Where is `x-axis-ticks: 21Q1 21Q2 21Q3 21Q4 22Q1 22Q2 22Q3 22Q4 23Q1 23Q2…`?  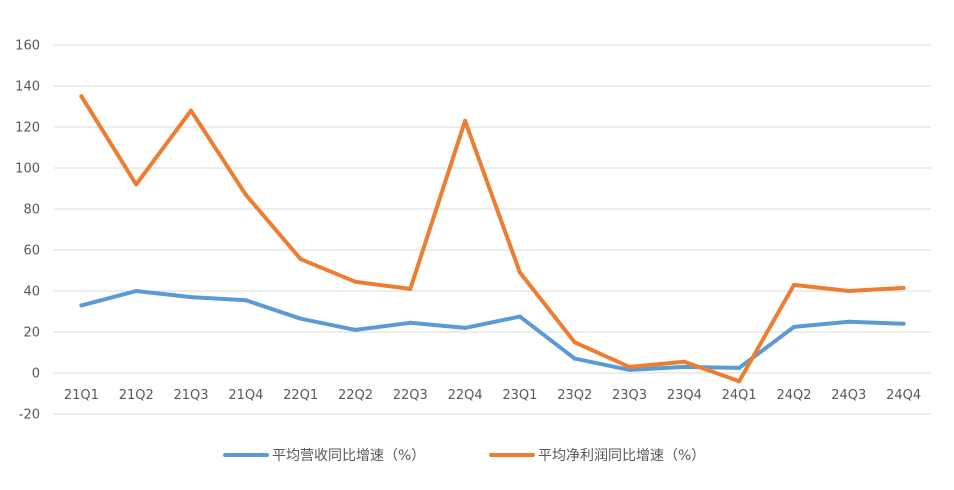 x-axis-ticks: 21Q1 21Q2 21Q3 21Q4 22Q1 22Q2 22Q3 22Q4 23Q1 23Q2… is located at coordinates (492, 395).